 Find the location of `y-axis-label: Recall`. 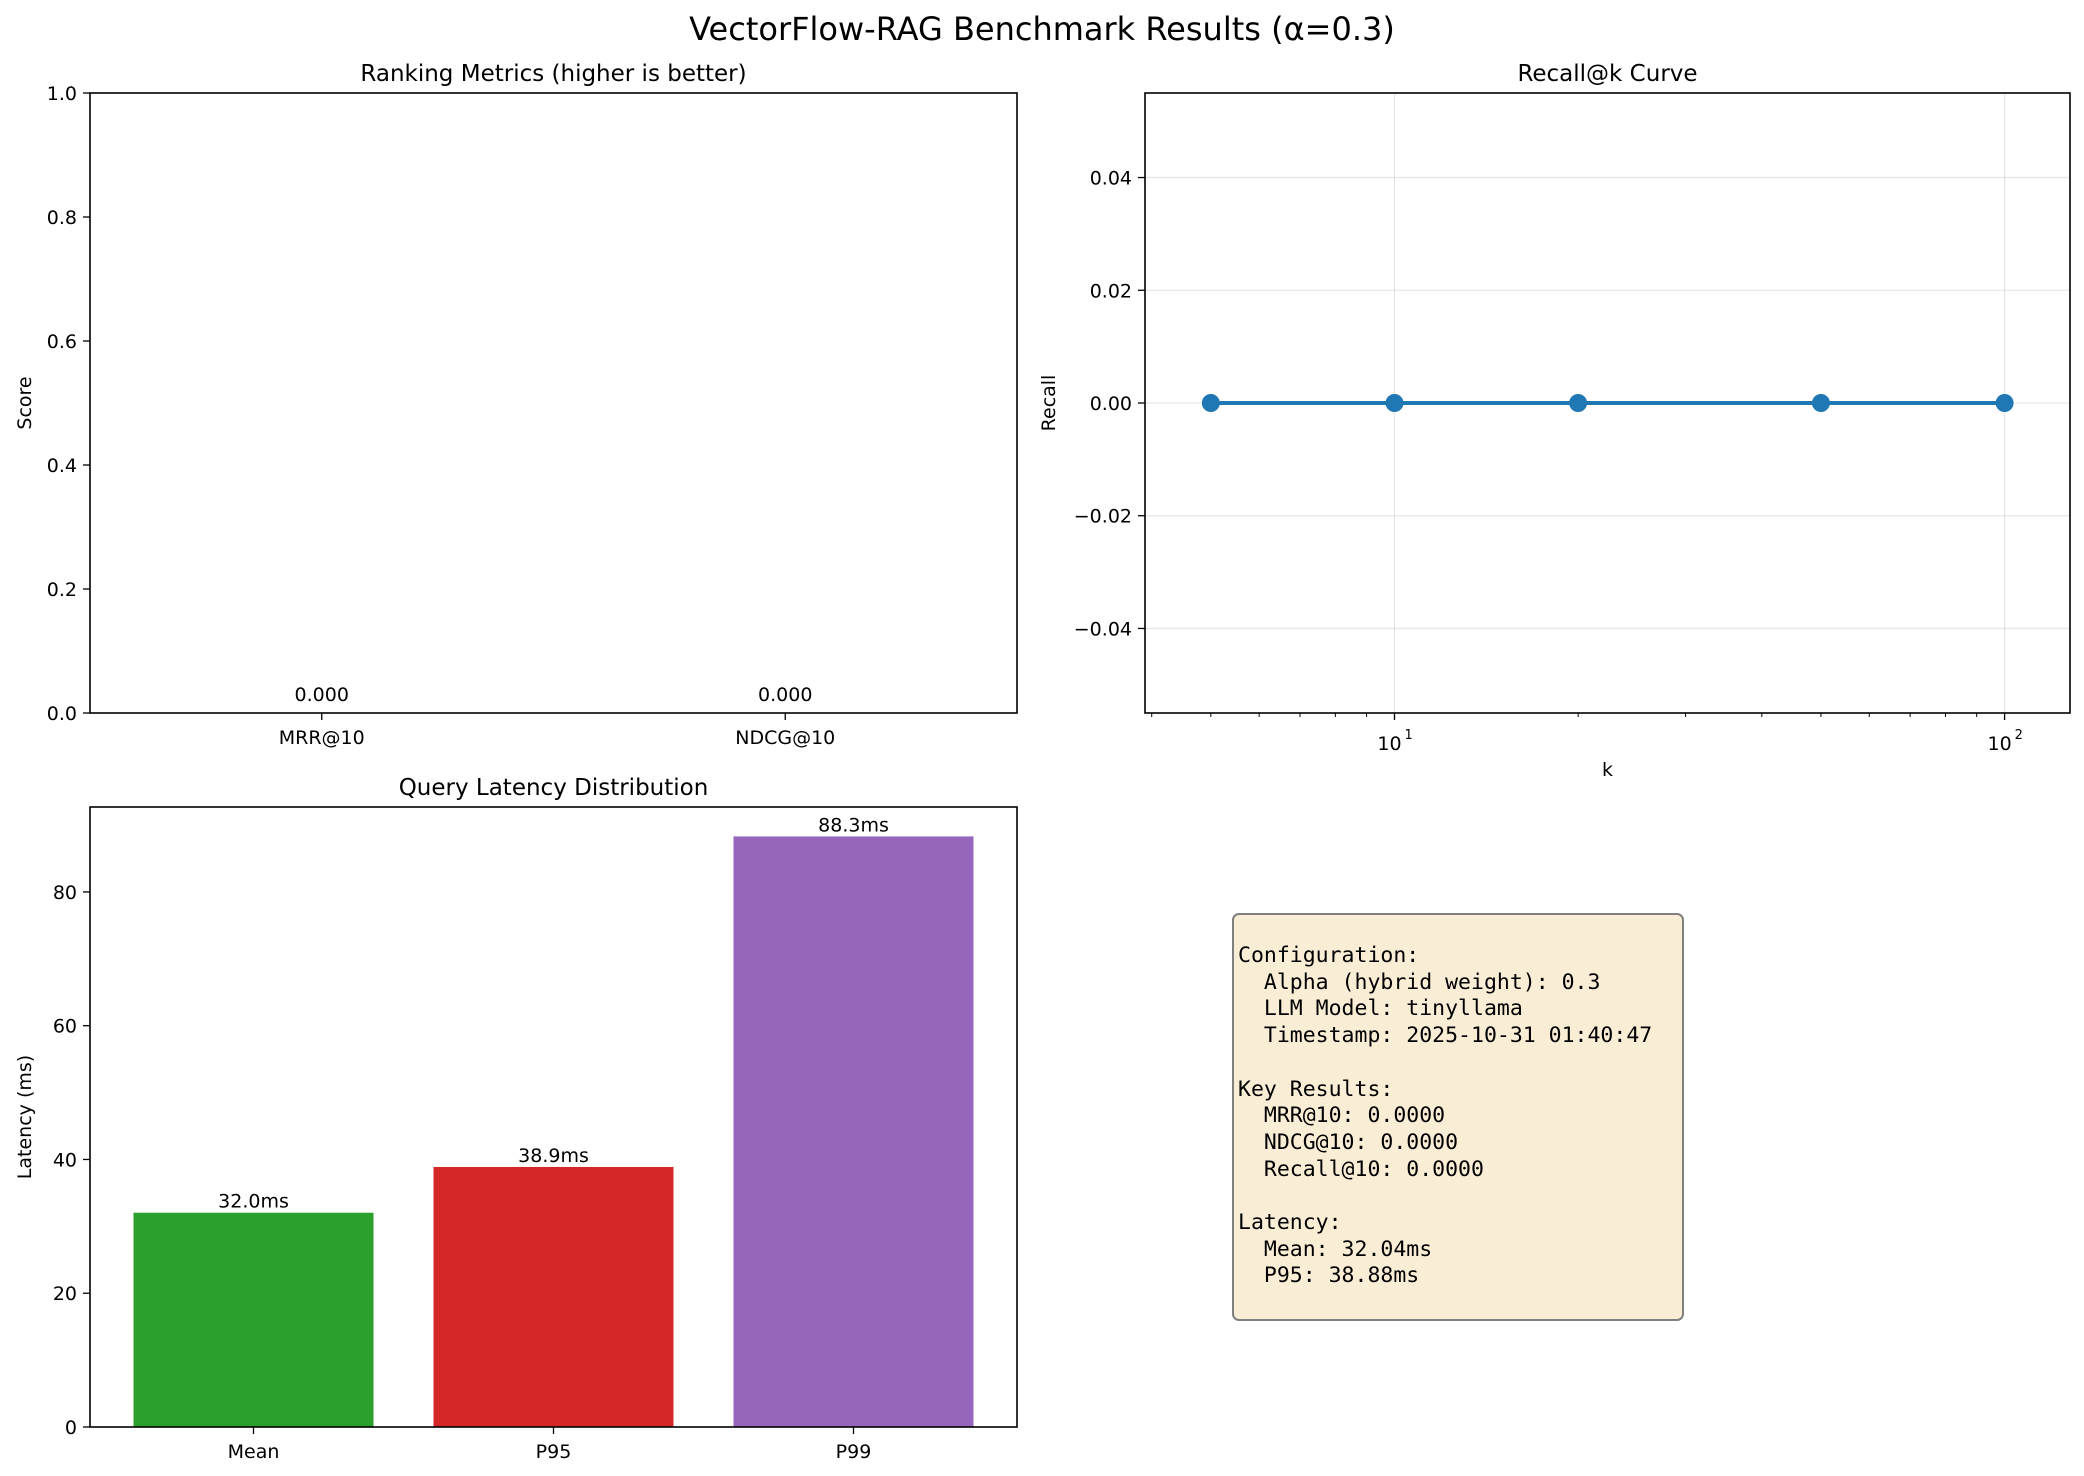

y-axis-label: Recall is located at coordinates (1049, 403).